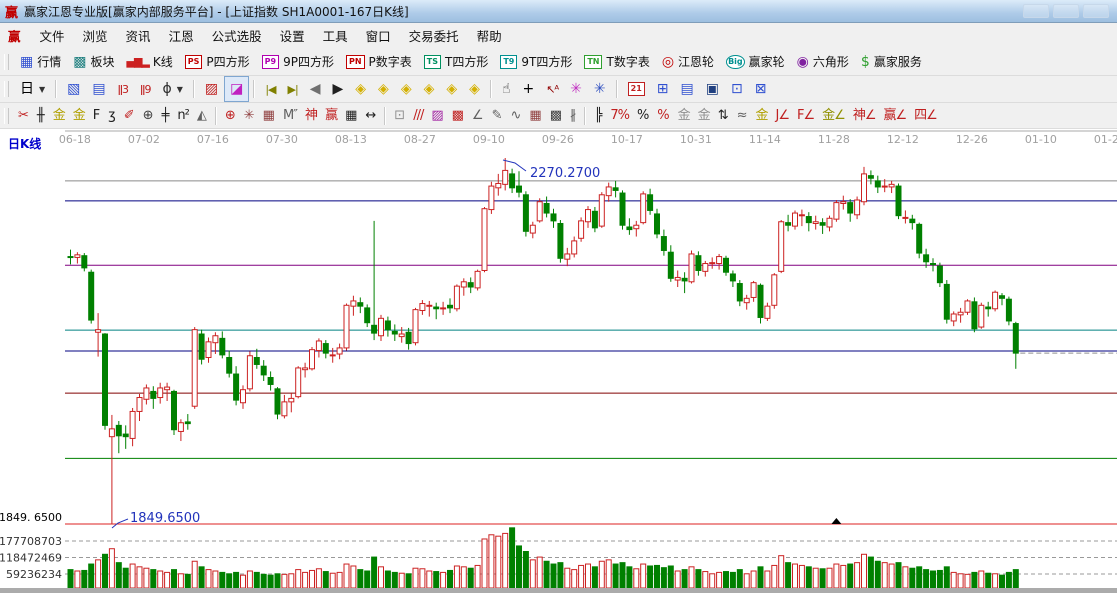 The image size is (1117, 593). What do you see at coordinates (150, 62) in the screenshot?
I see `kline-button: ▄▆▂ K线` at bounding box center [150, 62].